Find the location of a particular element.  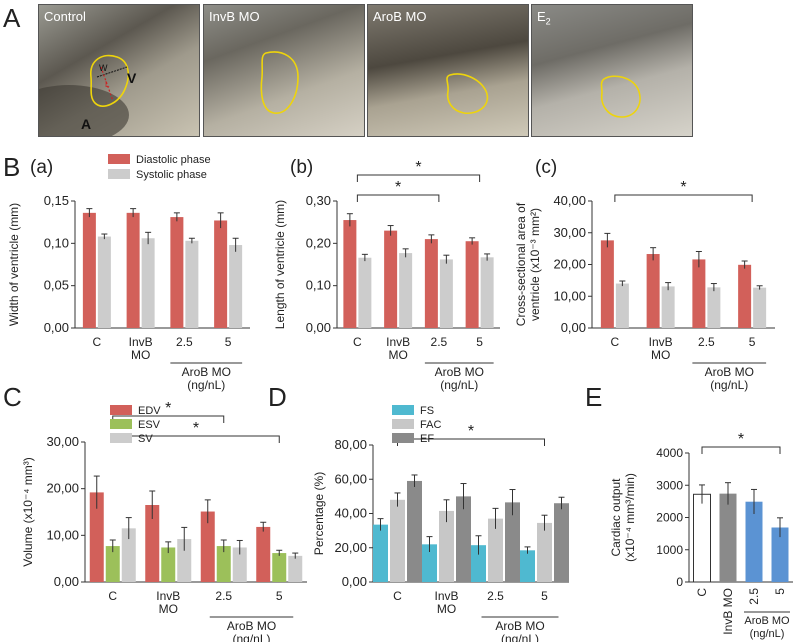

bb-category-label: C is located at coordinates (357, 342).